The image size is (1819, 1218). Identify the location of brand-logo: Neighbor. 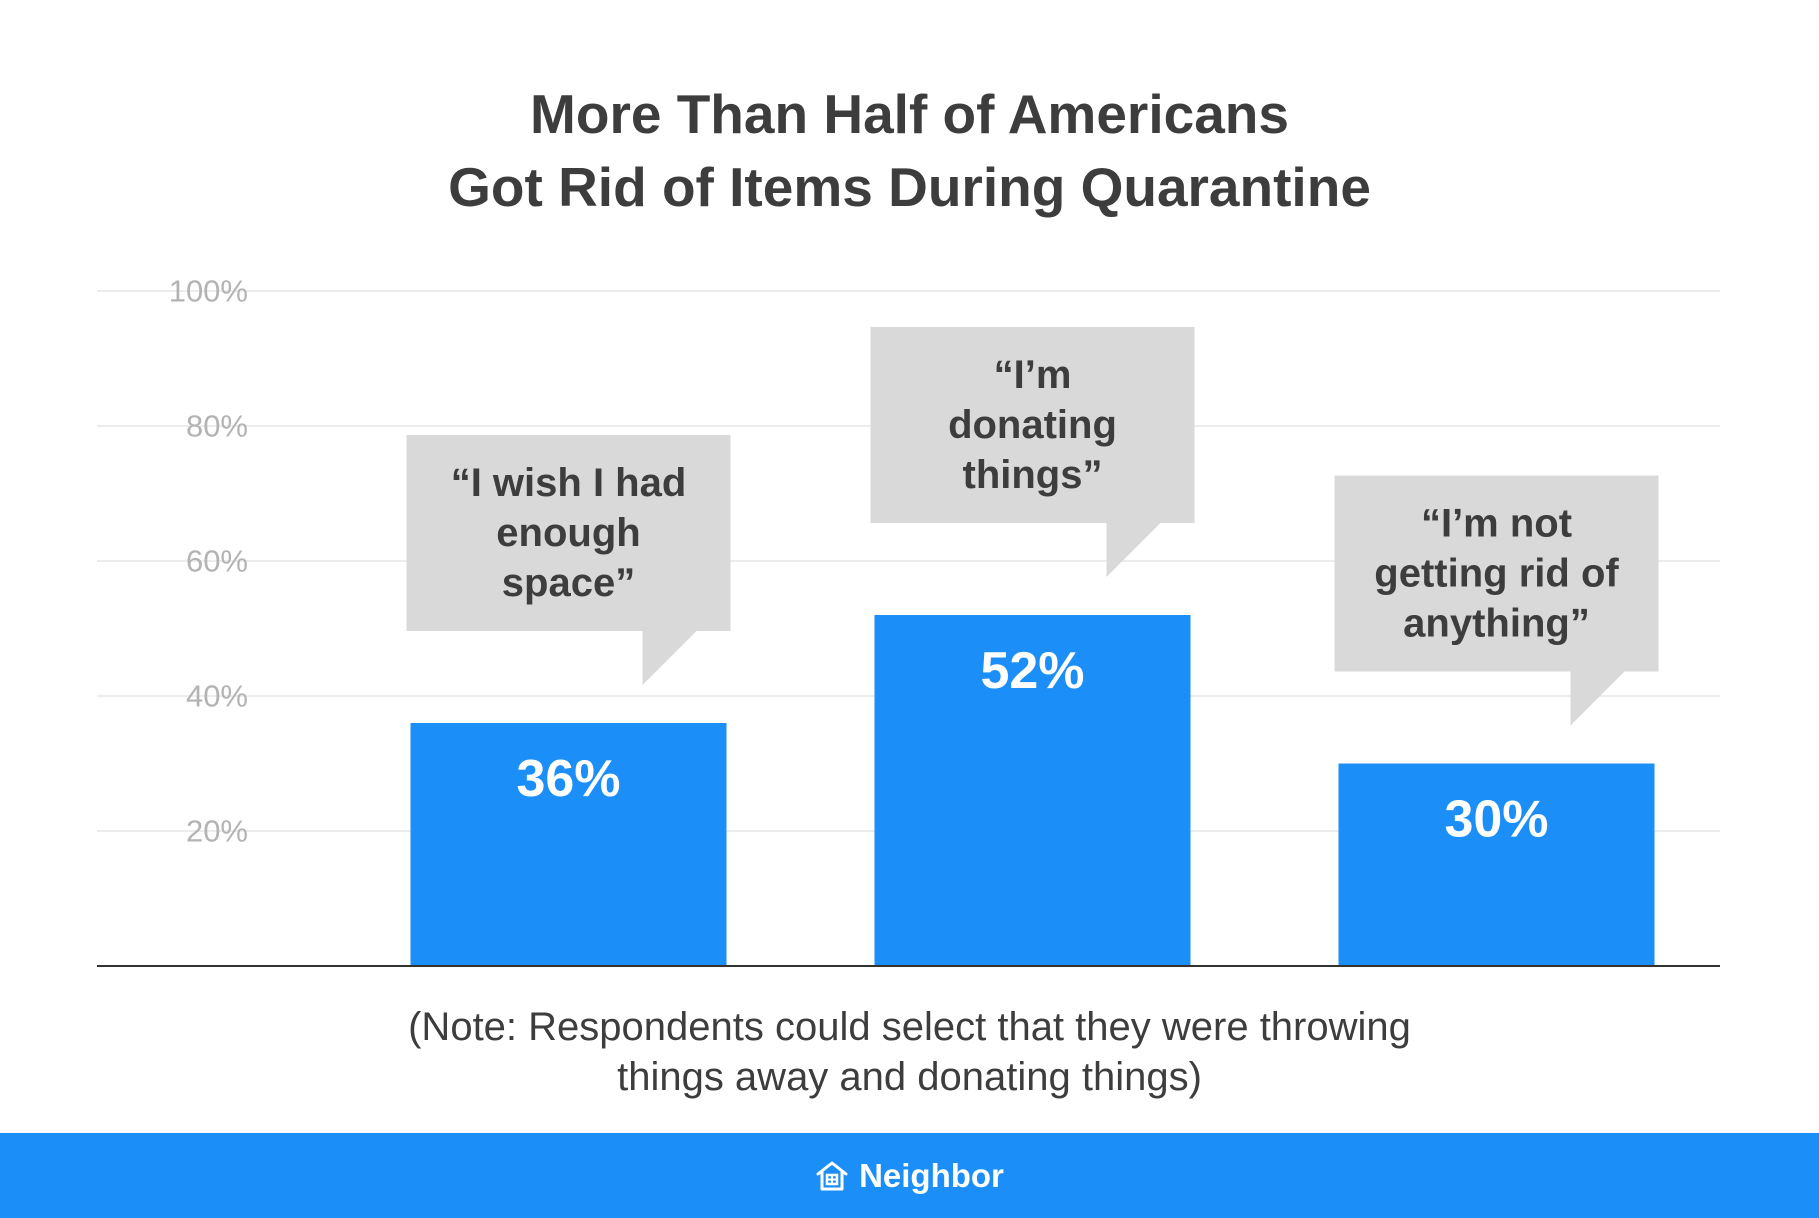
(909, 1175).